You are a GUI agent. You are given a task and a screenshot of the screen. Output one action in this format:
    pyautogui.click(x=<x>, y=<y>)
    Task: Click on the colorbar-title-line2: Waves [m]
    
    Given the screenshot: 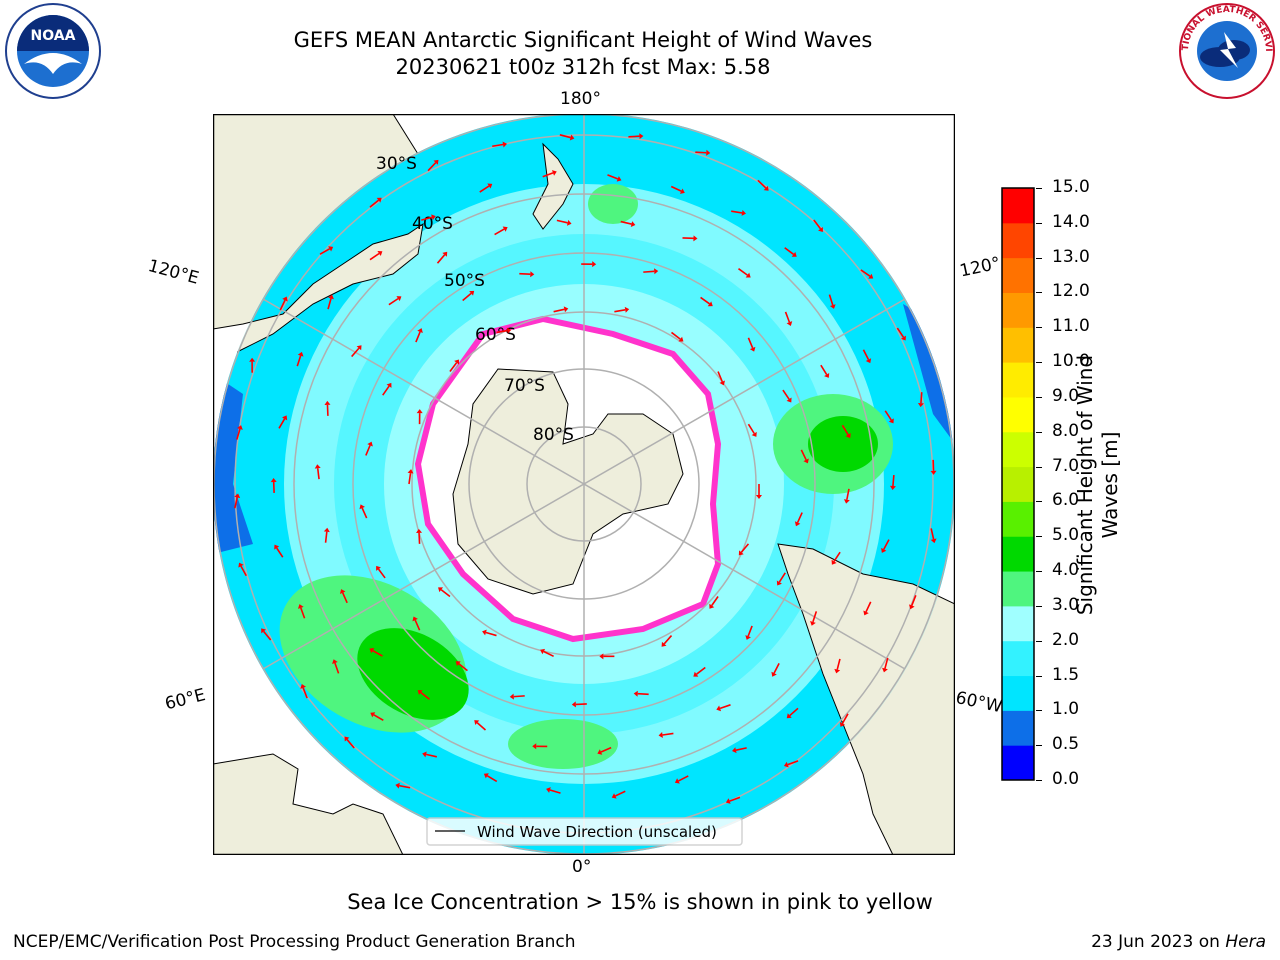 What is the action you would take?
    pyautogui.click(x=1110, y=485)
    